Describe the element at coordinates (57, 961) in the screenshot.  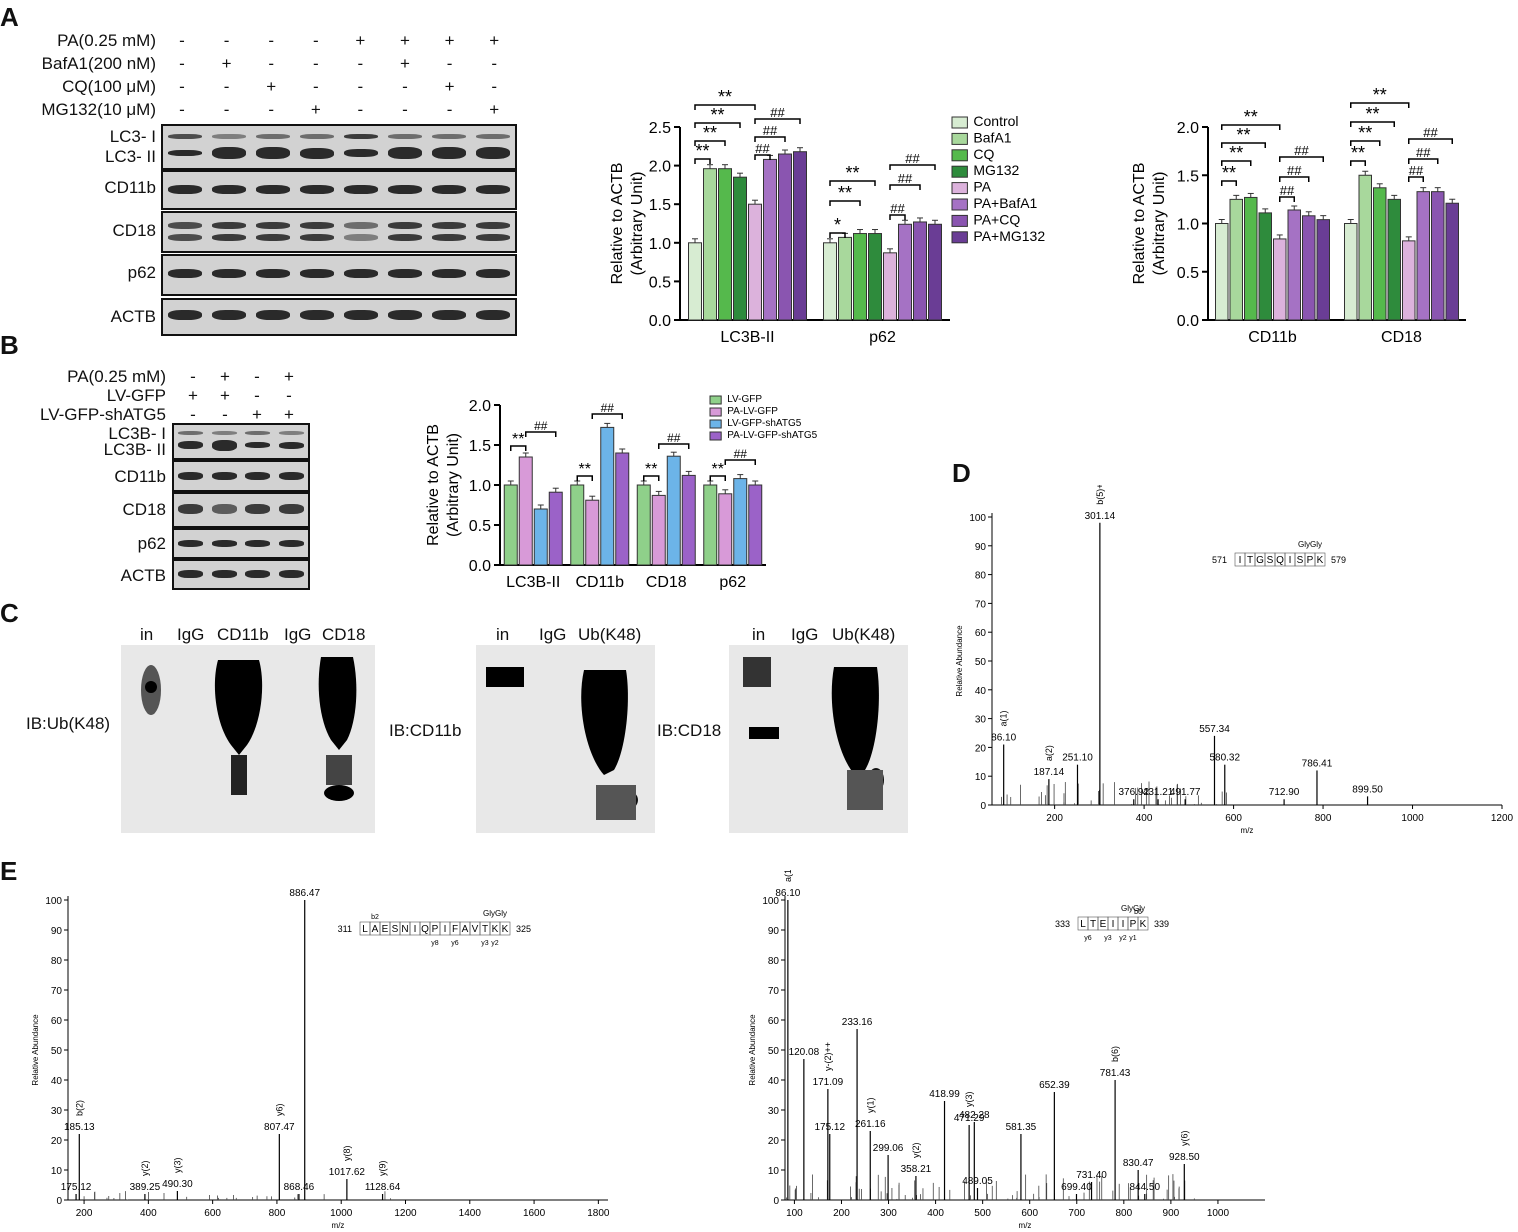
I see `y-tick-label: 80` at that location.